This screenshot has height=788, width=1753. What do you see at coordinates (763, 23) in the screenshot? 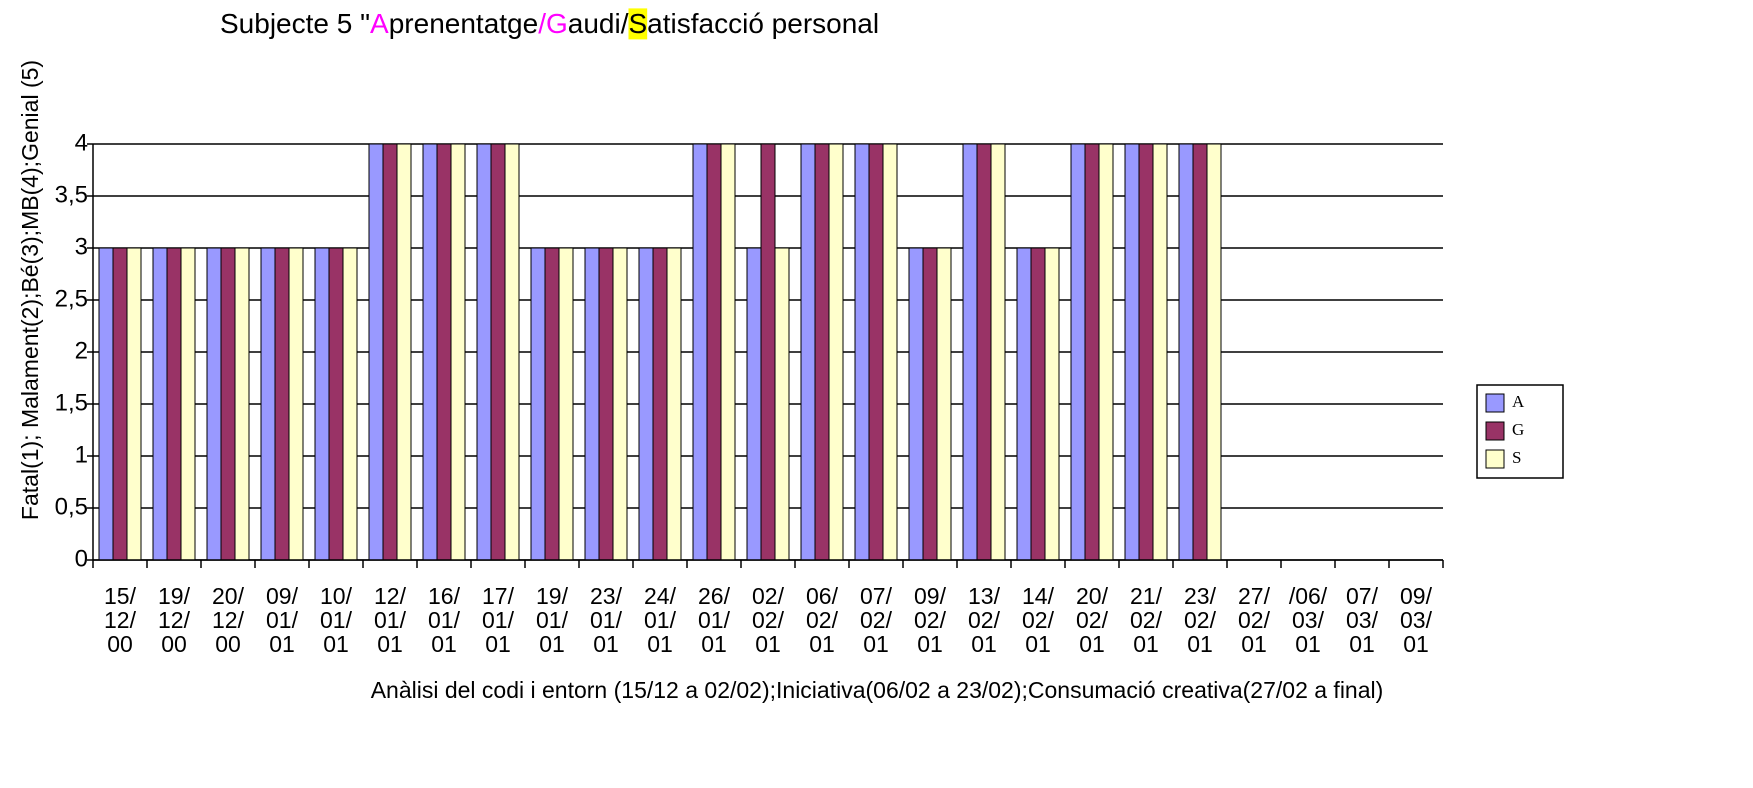
I see `title-part: atisfacció personal` at bounding box center [763, 23].